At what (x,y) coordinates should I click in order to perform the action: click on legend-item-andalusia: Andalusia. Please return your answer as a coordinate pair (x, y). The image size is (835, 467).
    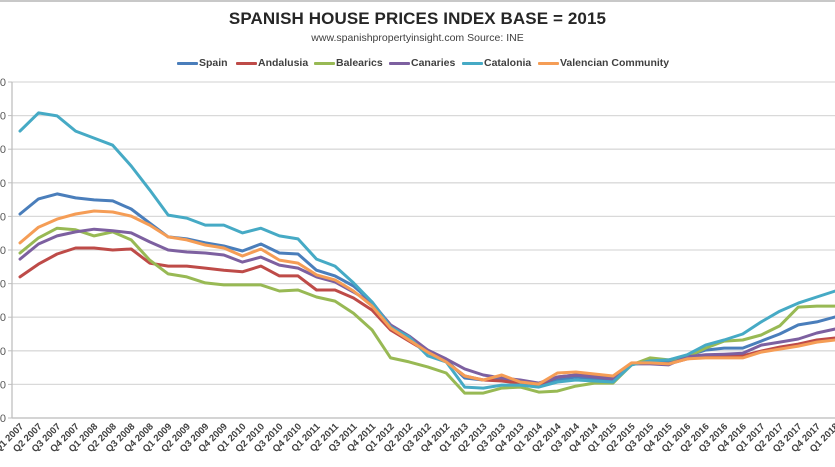
    Looking at the image, I should click on (272, 63).